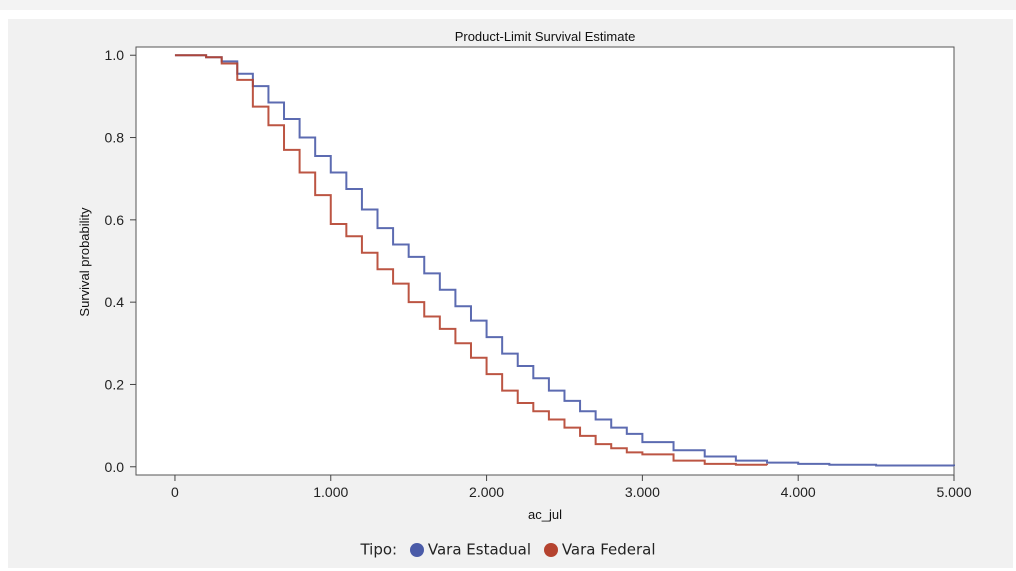  I want to click on x-tick-label: 0, so click(175, 492).